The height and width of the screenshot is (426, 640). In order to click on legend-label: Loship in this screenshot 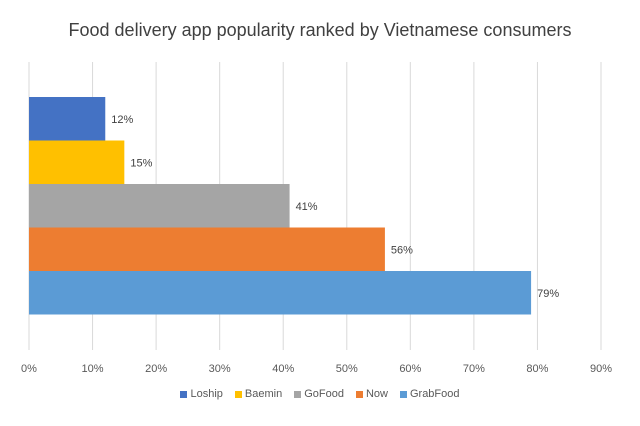, I will do `click(206, 394)`.